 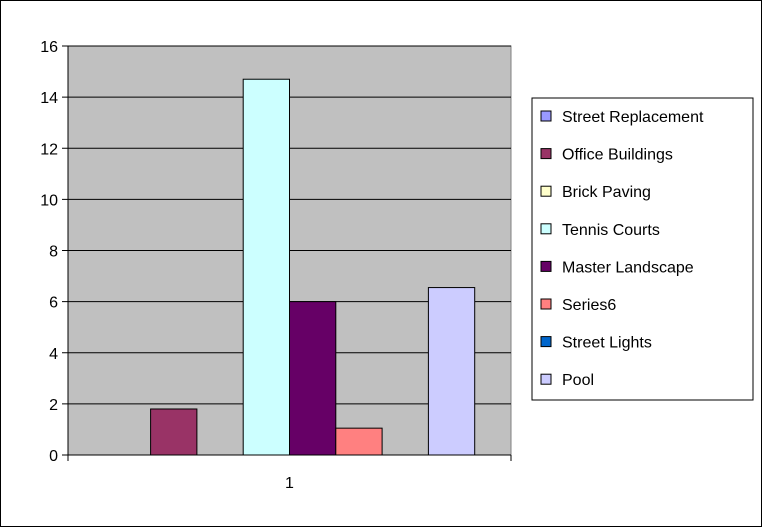 I want to click on bar-master-landscape, so click(x=313, y=378).